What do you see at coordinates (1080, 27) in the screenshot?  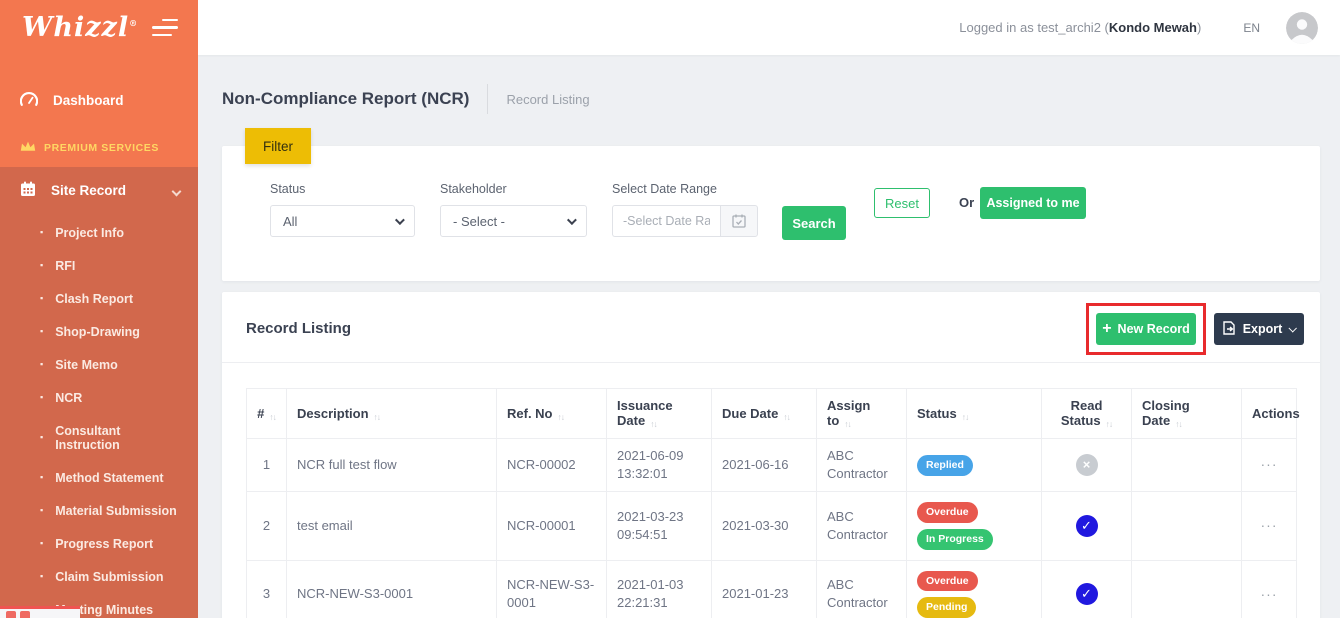 I see `logged-in-text: Logged in as test_archi2 (Kondo Mewah)` at bounding box center [1080, 27].